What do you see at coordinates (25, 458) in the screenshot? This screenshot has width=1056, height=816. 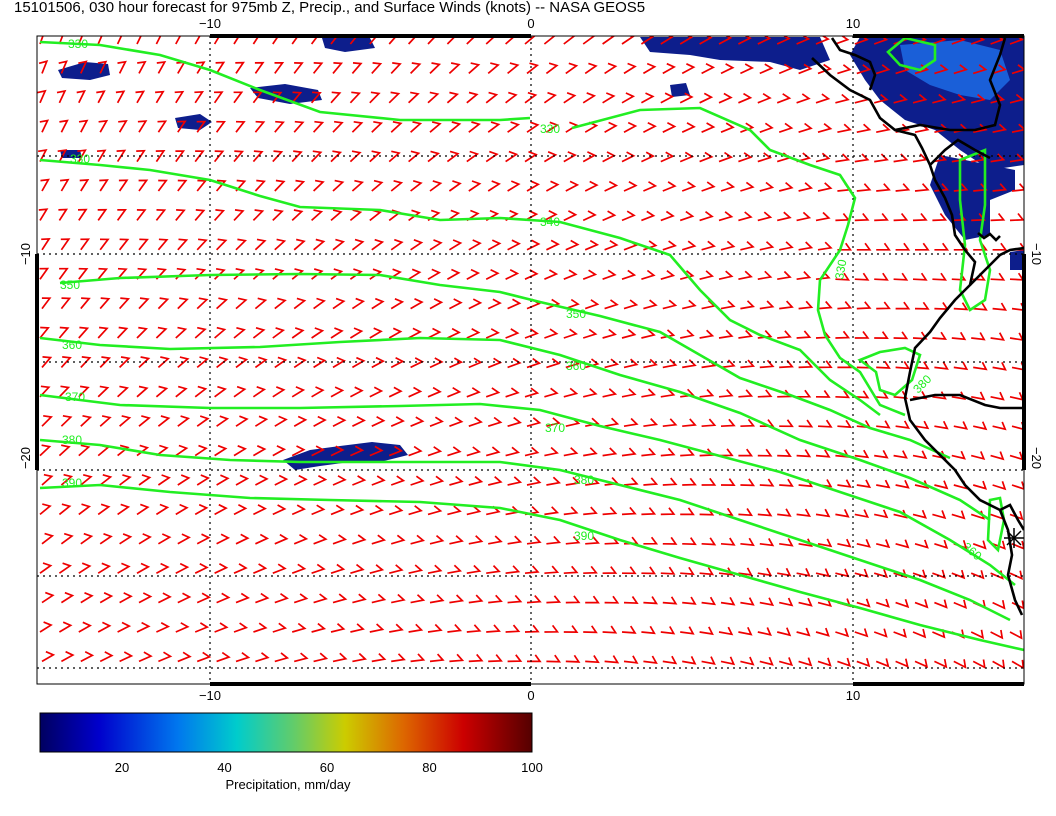 I see `y-tick-left: −20` at bounding box center [25, 458].